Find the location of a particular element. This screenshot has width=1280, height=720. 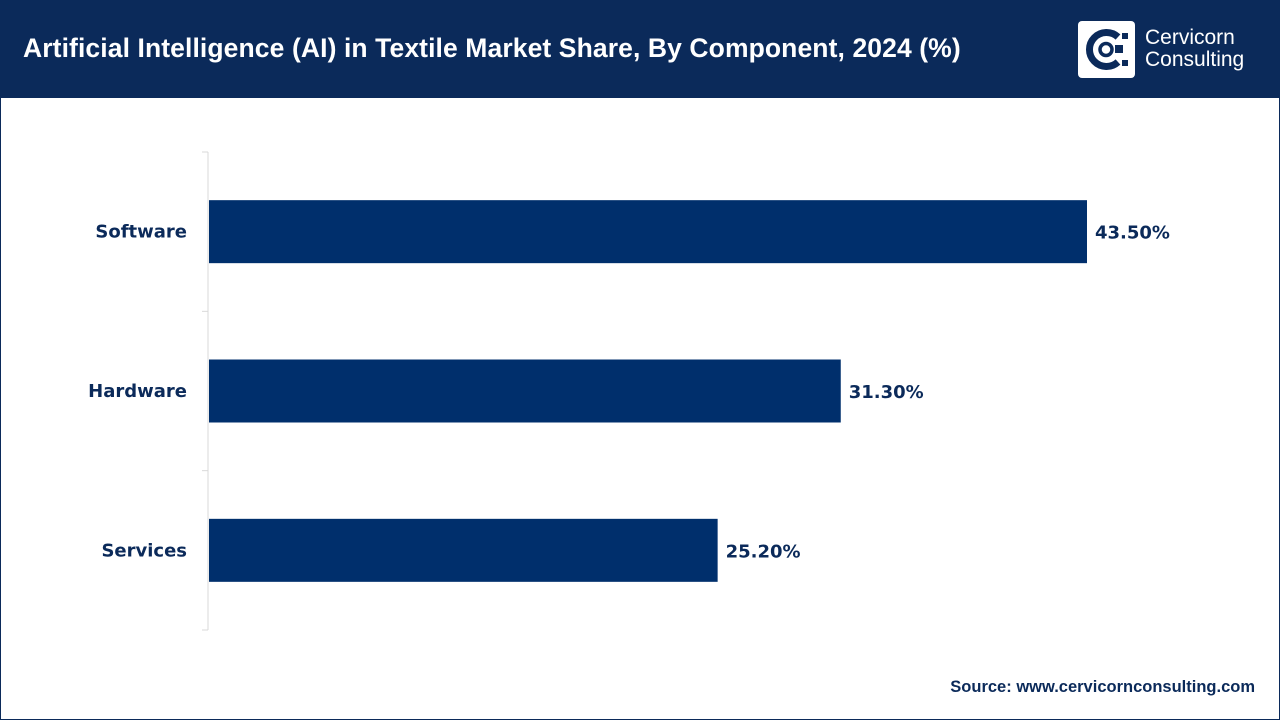

logo-text-line2: Consulting is located at coordinates (1195, 59).